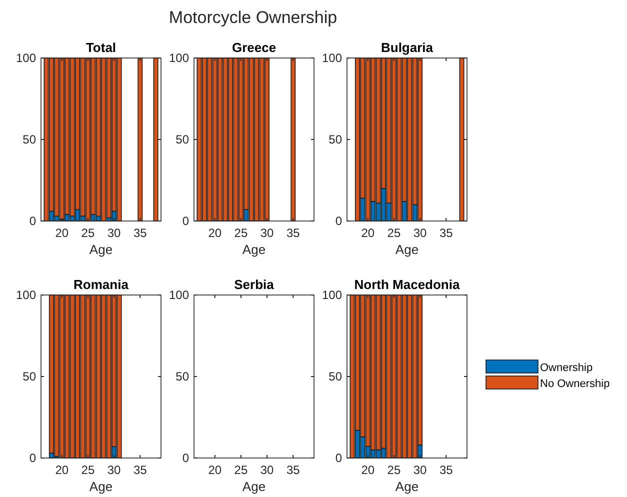  What do you see at coordinates (253, 17) in the screenshot?
I see `text: Motorcycle Ownership` at bounding box center [253, 17].